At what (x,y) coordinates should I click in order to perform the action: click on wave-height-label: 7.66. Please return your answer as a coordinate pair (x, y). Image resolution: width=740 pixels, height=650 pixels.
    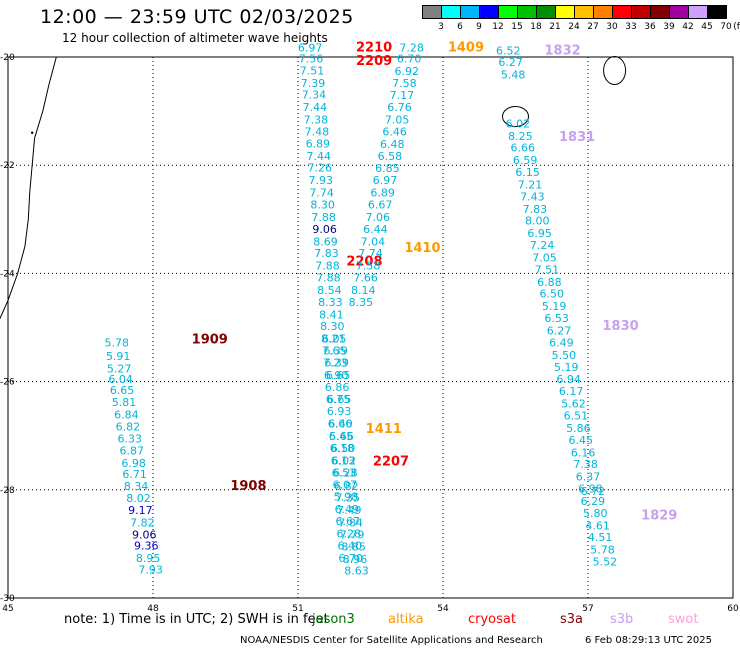
    Looking at the image, I should click on (365, 278).